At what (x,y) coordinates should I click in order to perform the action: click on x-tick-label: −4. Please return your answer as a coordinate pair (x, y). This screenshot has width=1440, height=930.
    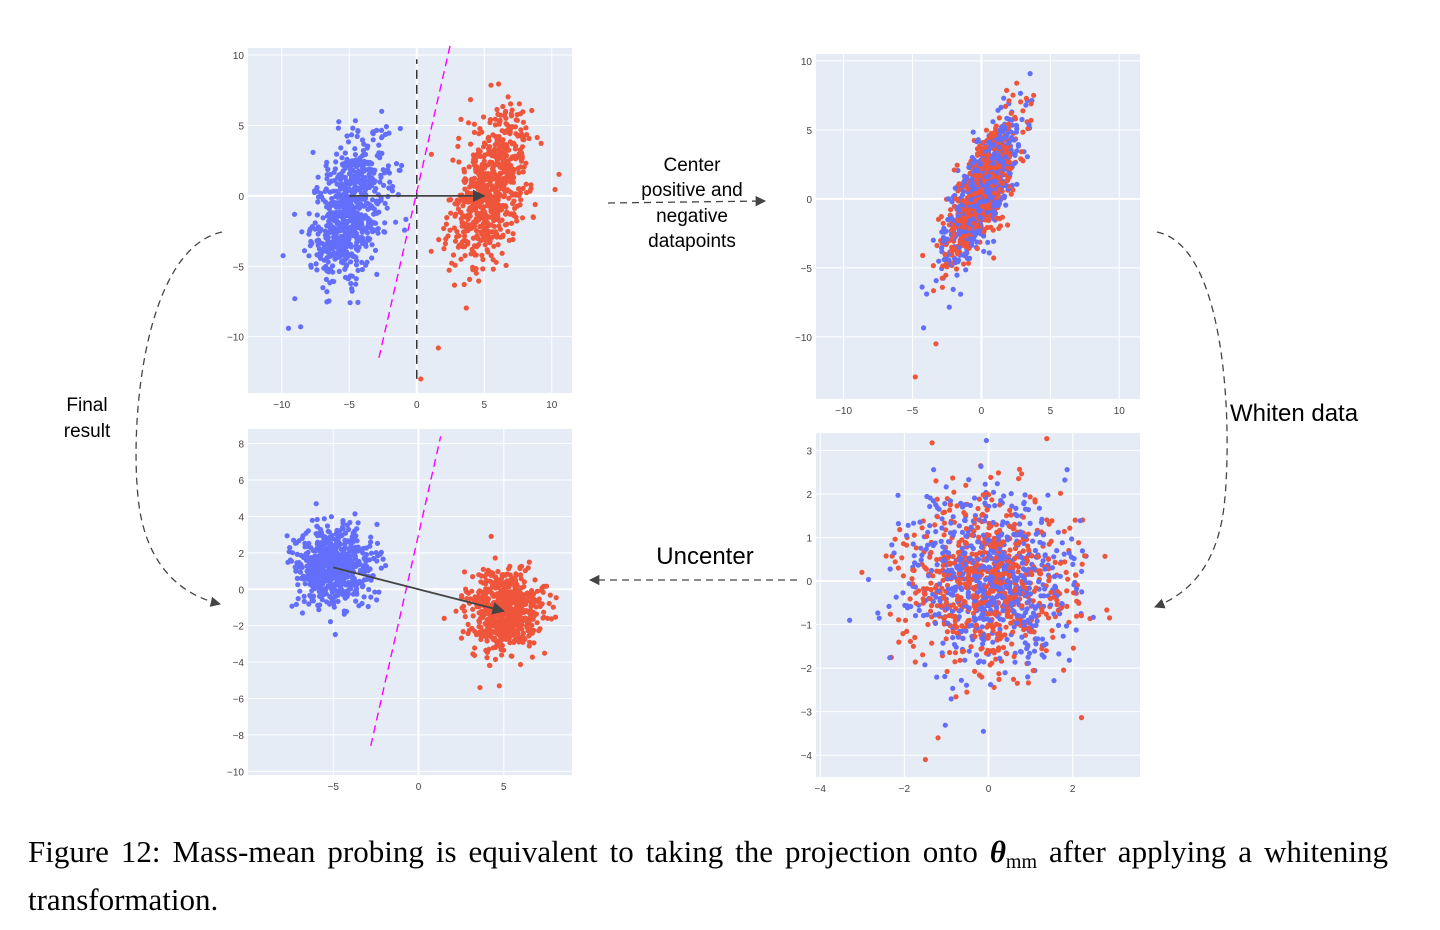
    Looking at the image, I should click on (821, 789).